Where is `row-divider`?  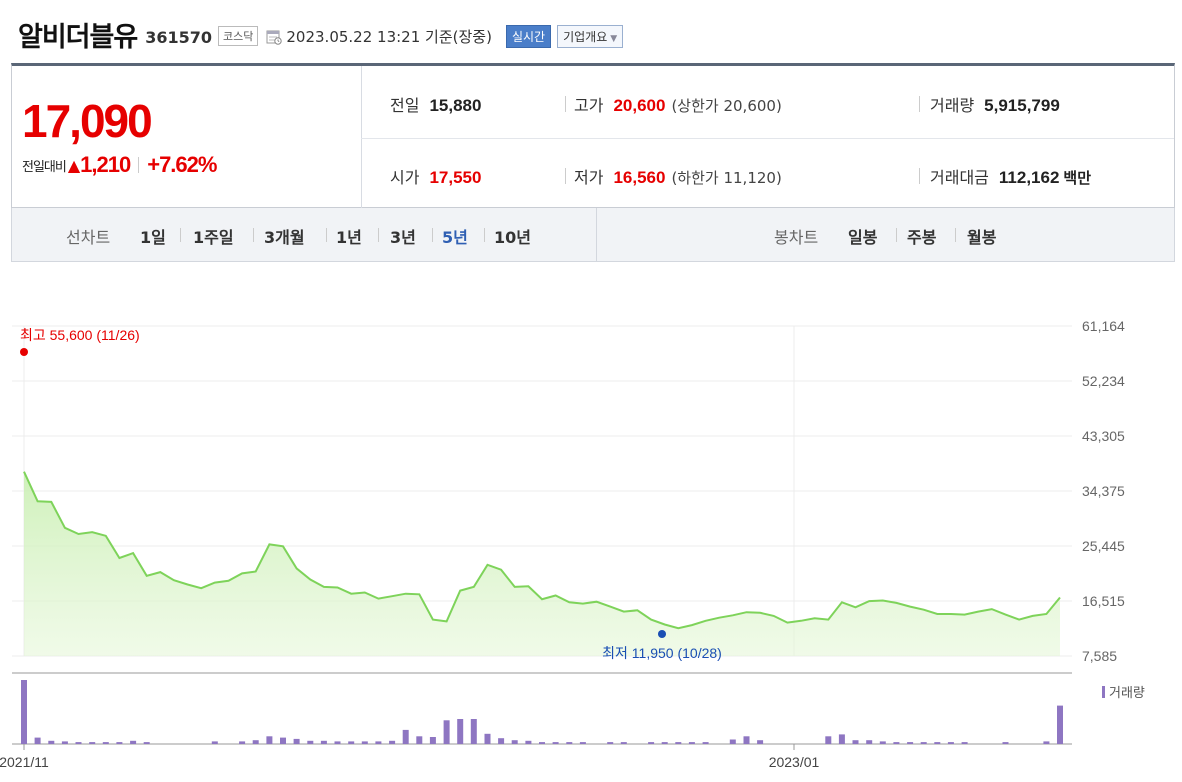
row-divider is located at coordinates (767, 138).